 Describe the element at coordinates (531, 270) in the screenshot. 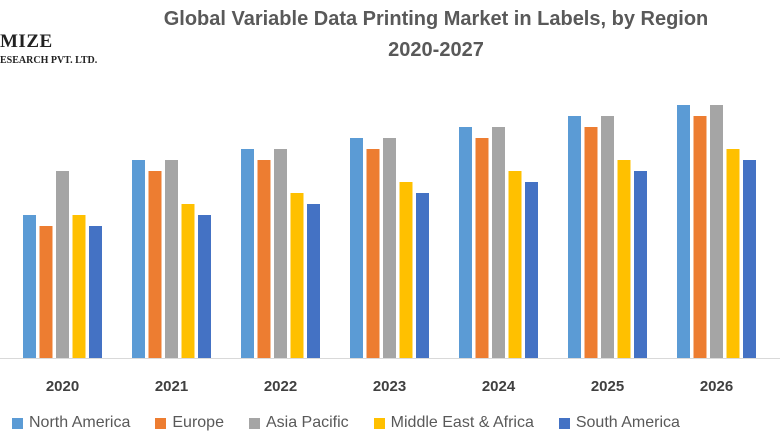

I see `bar-south-america-2024` at that location.